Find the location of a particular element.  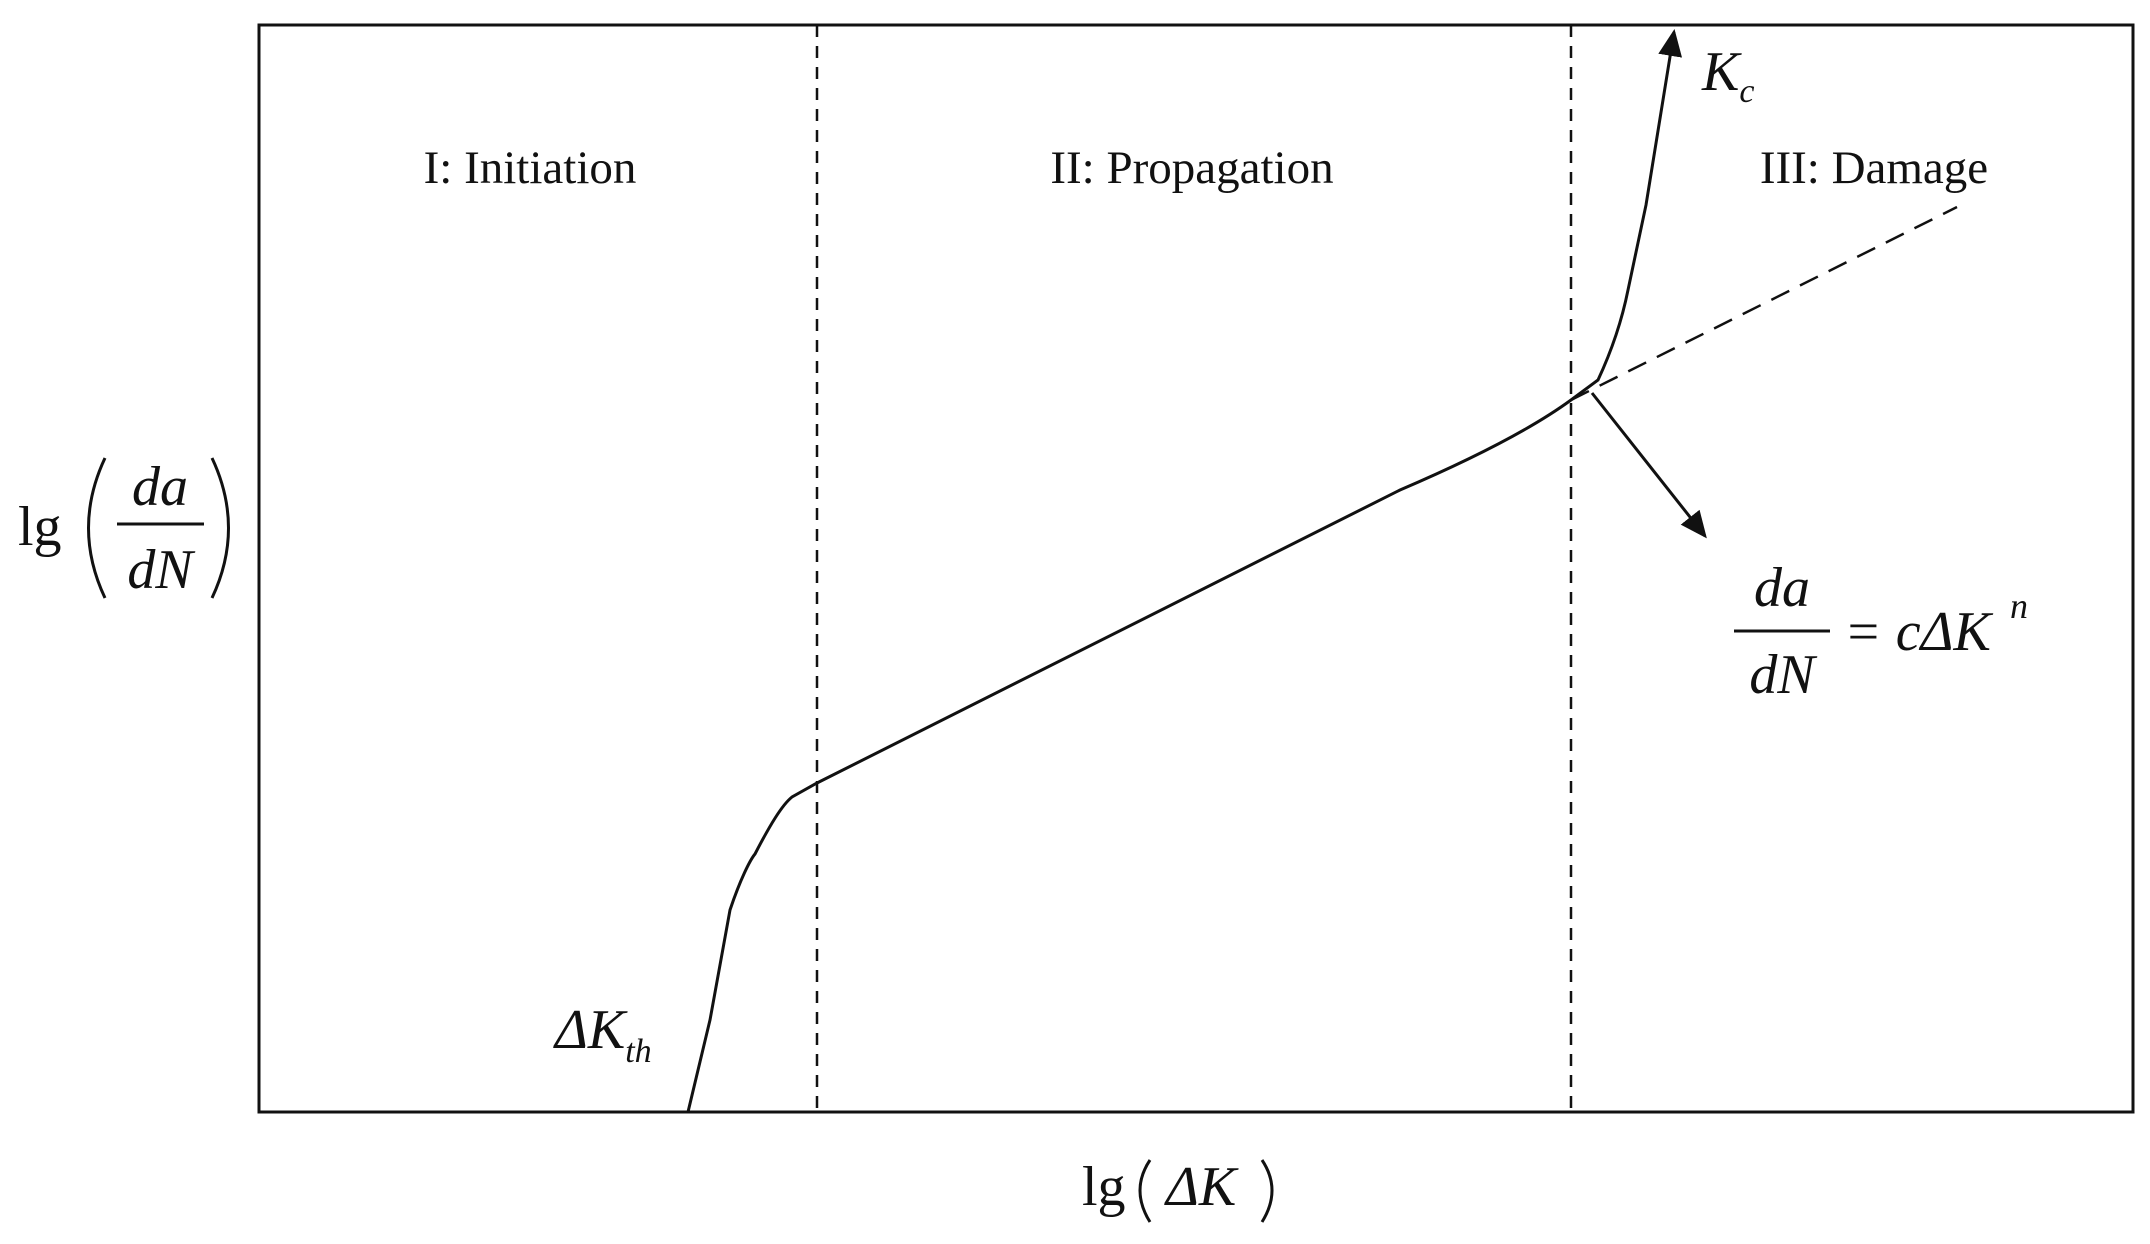

y-axis-numerator: da is located at coordinates (160, 487).